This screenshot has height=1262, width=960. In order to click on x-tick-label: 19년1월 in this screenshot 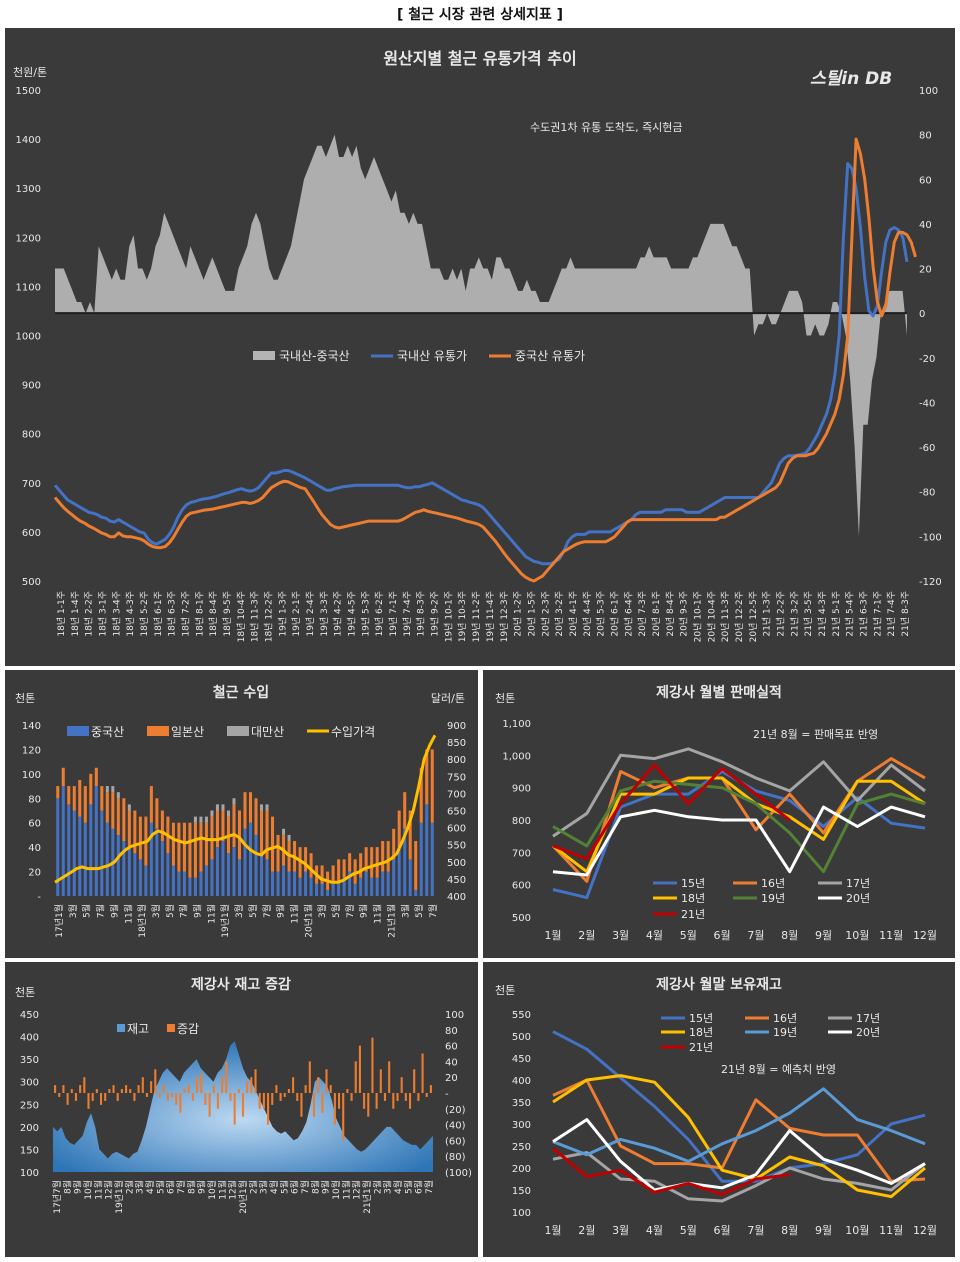, I will do `click(119, 1197)`.